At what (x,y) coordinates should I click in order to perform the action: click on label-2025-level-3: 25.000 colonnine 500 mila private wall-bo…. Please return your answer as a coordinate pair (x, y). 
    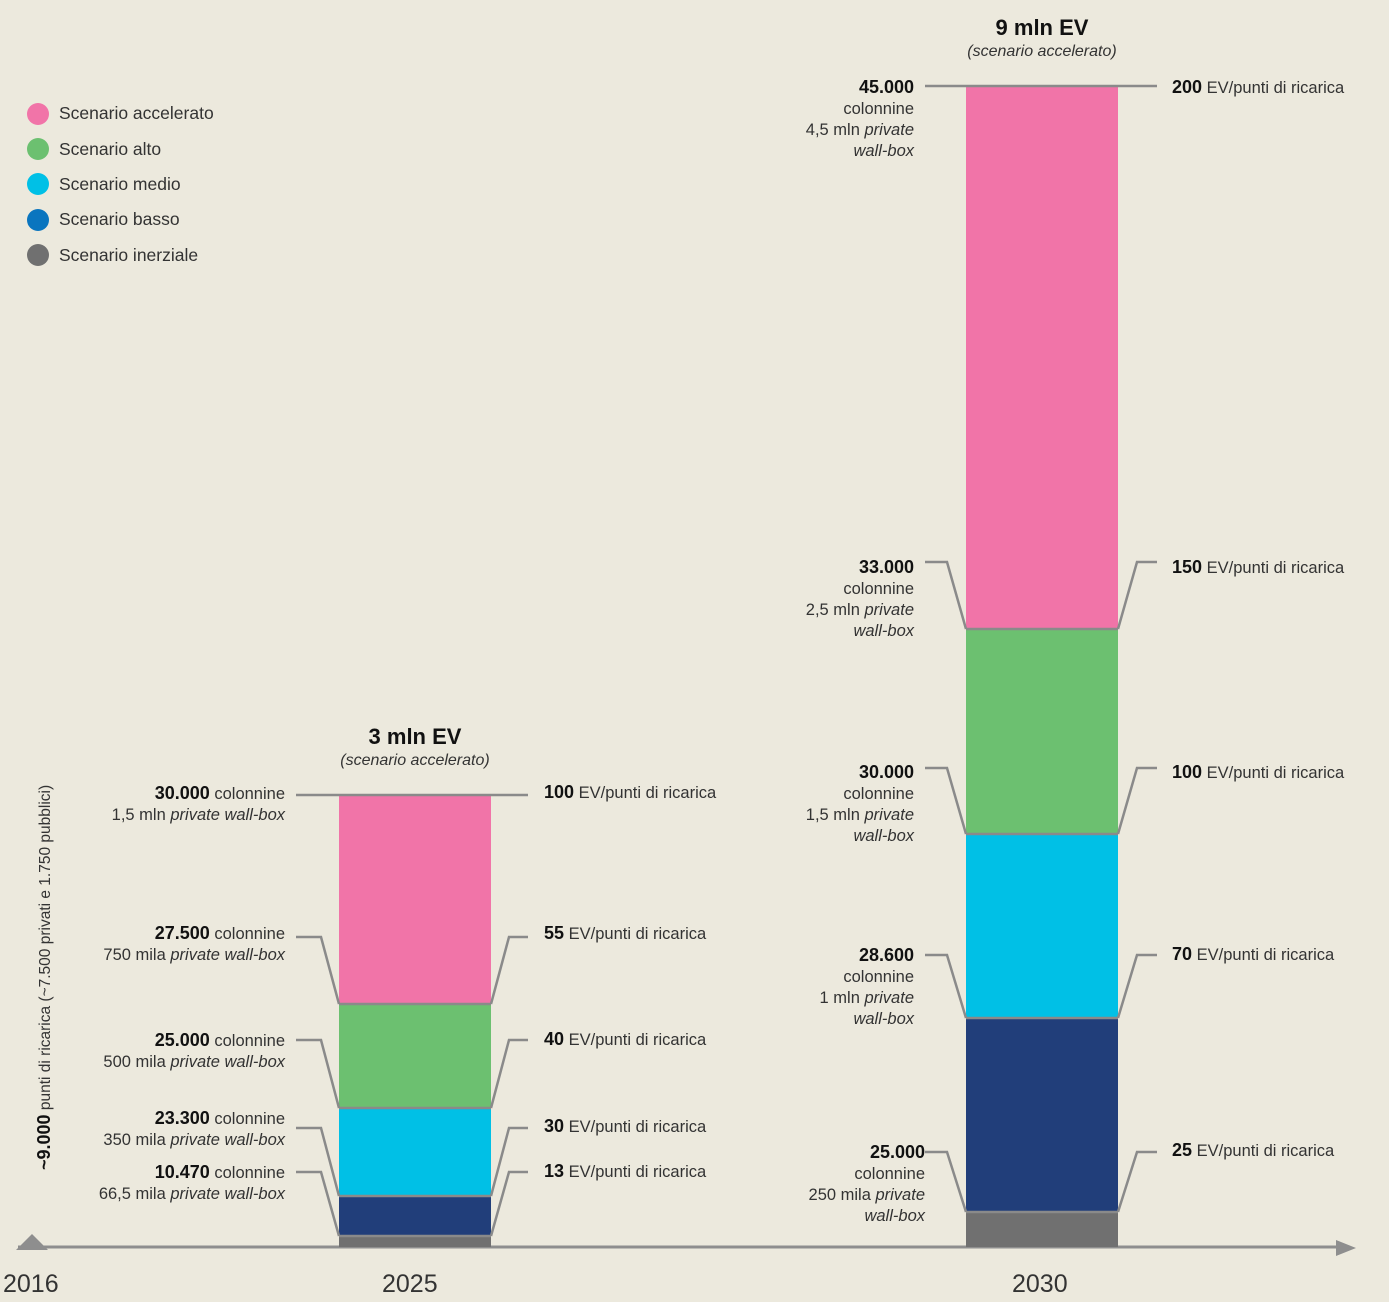
    Looking at the image, I should click on (194, 1050).